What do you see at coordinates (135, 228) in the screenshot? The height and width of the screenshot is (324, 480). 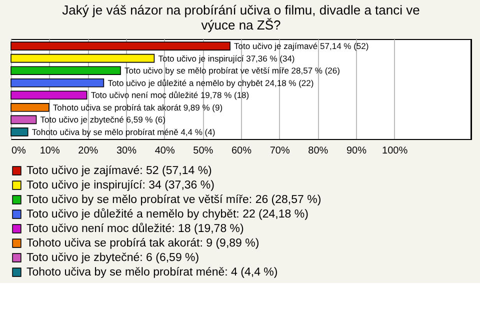 I see `legend-label: Toto učivo není moc důležité: 18 (19,78 %)` at bounding box center [135, 228].